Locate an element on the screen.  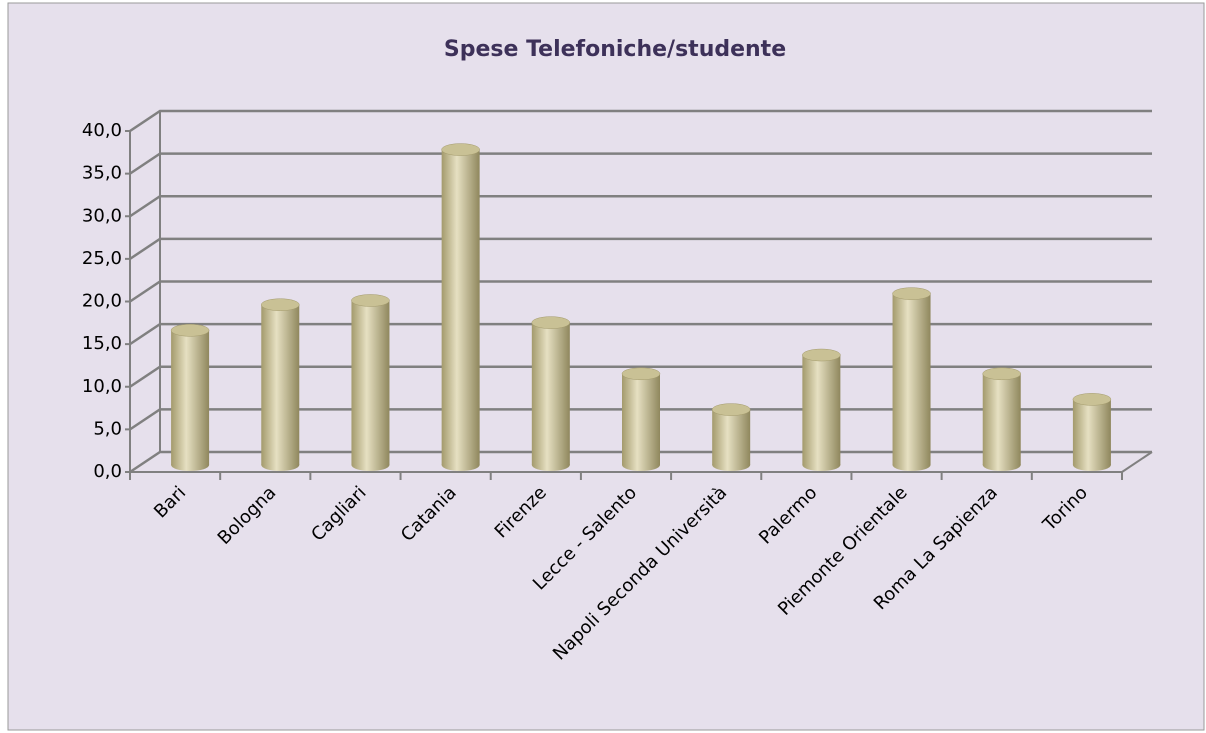
y-tick-label: 30,0 is located at coordinates (102, 215).